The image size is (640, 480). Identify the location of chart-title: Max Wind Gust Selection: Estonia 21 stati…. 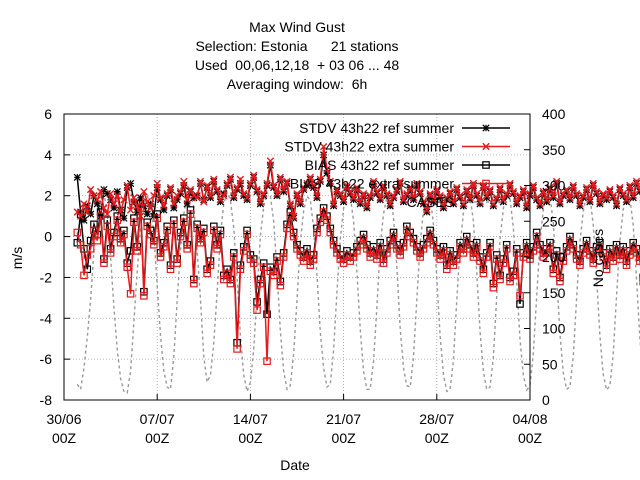
(297, 55).